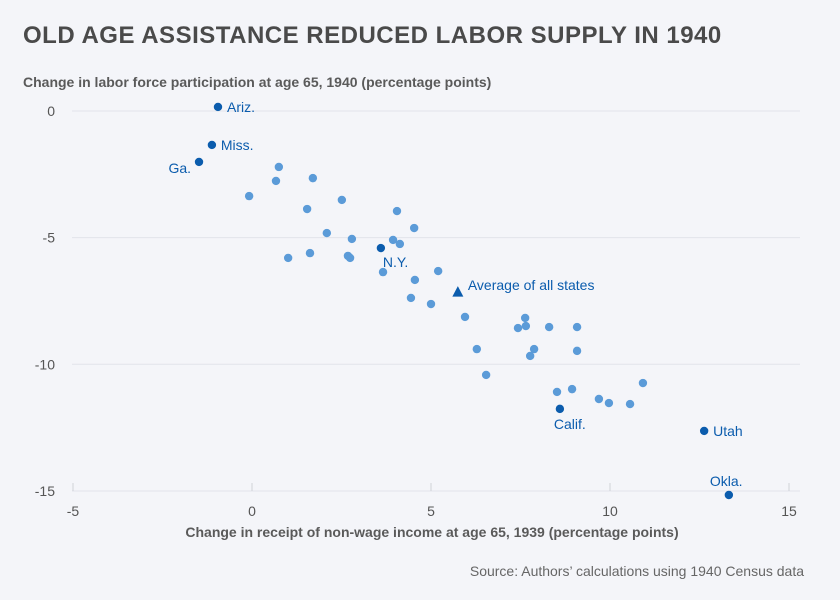 Image resolution: width=840 pixels, height=600 pixels. I want to click on point-label: N.Y., so click(395, 262).